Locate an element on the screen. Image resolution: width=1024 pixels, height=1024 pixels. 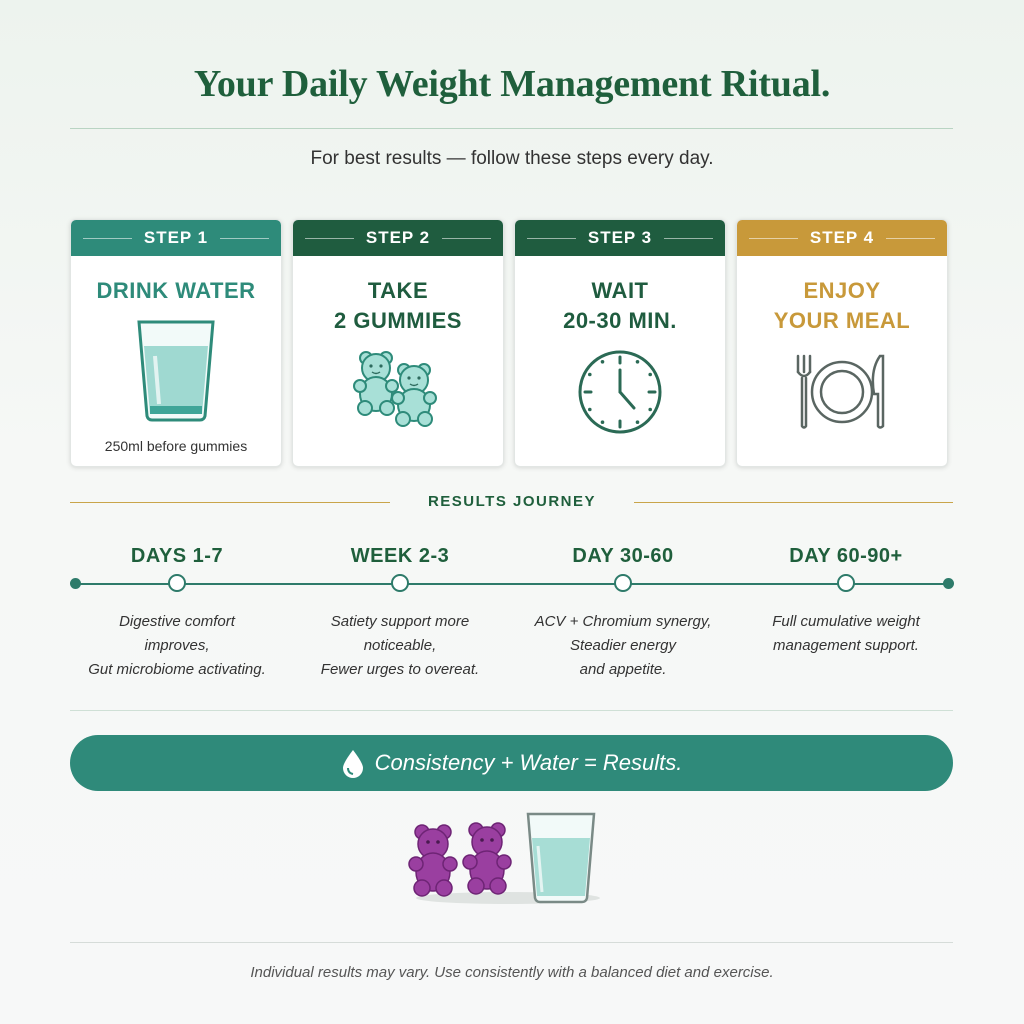
step-title-3-line-1: WAIT is located at coordinates (620, 290).